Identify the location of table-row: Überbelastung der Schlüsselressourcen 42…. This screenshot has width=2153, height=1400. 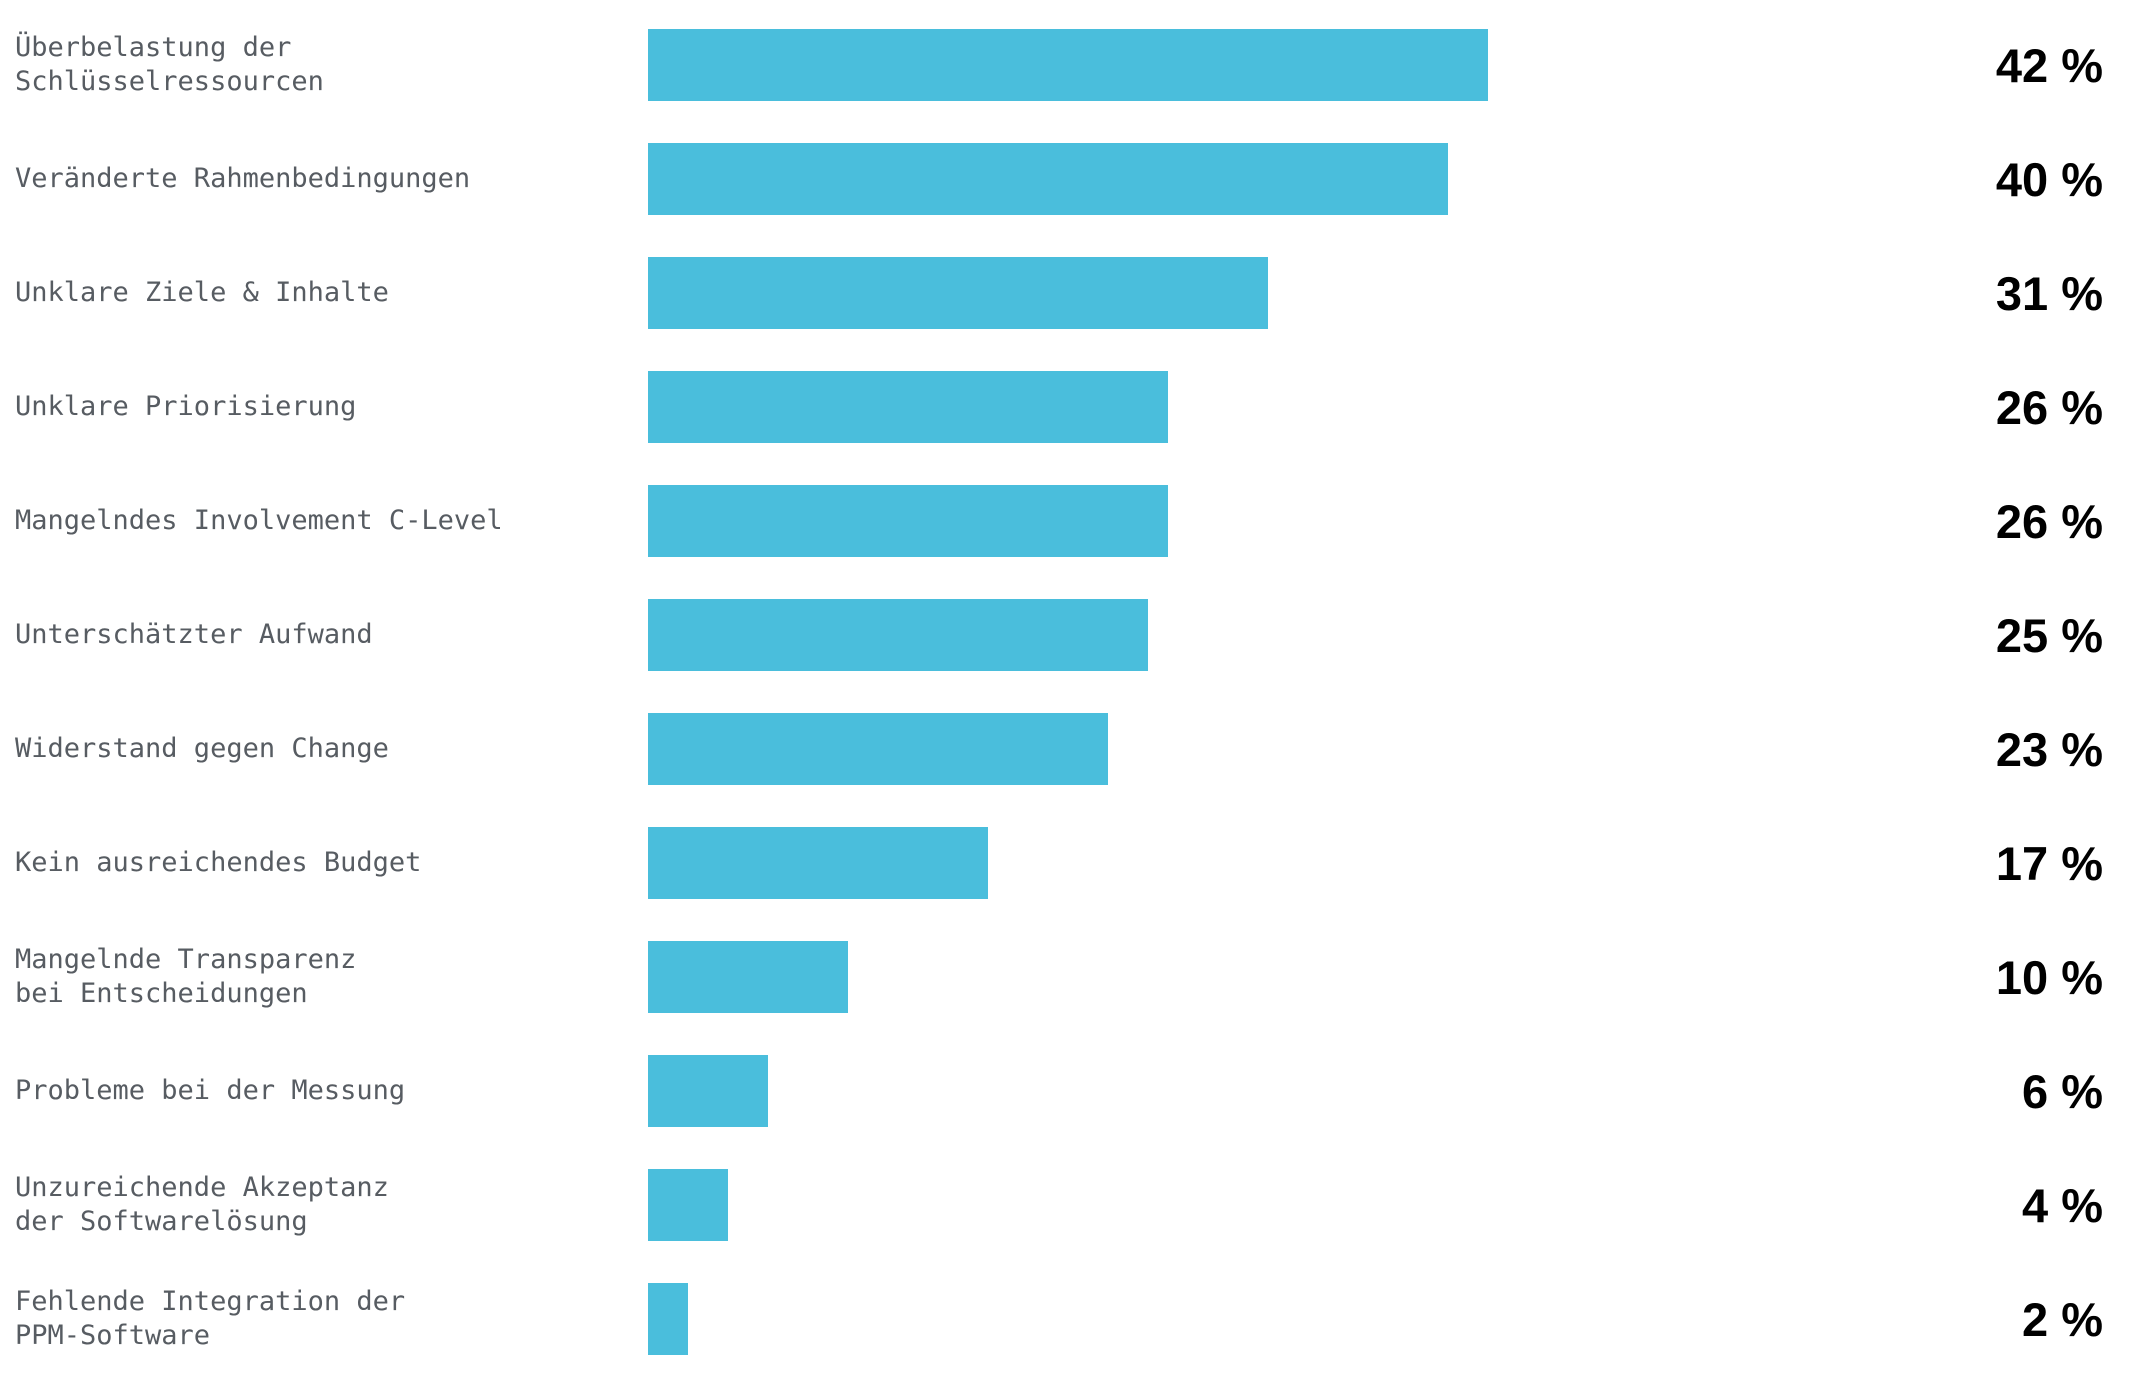
(1076, 65).